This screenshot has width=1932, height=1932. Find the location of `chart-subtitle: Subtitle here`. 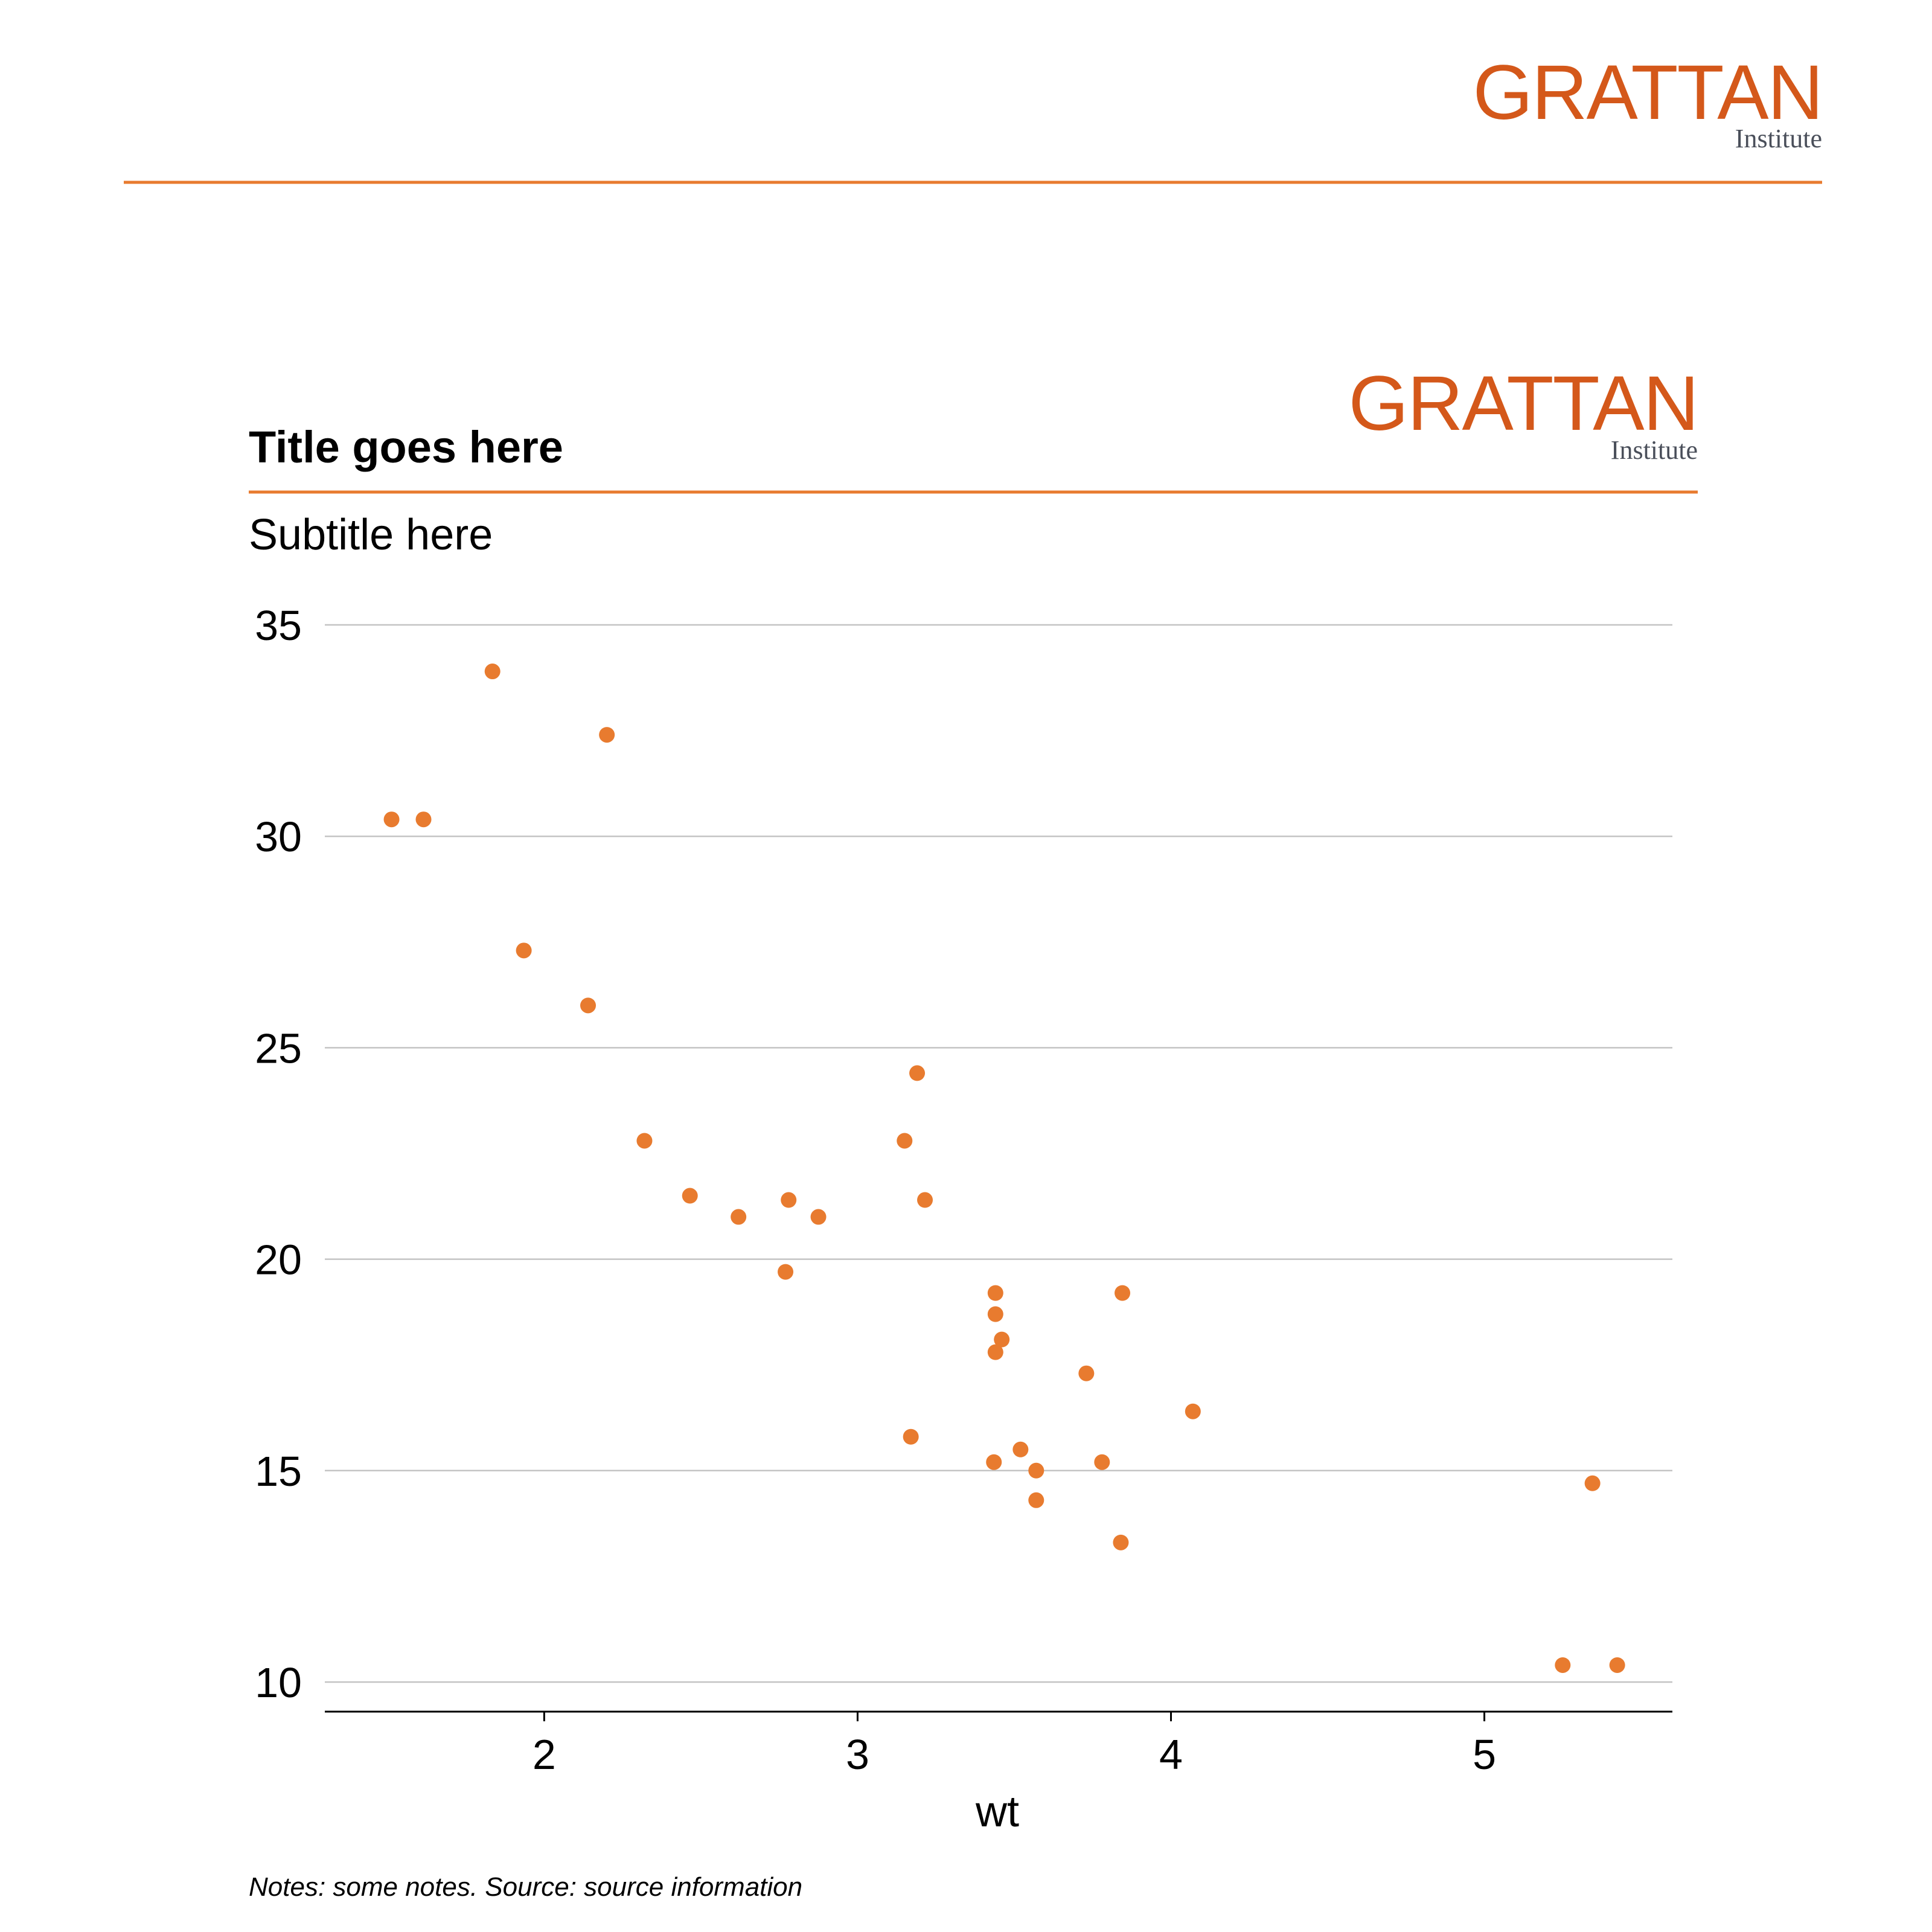

chart-subtitle: Subtitle here is located at coordinates (371, 535).